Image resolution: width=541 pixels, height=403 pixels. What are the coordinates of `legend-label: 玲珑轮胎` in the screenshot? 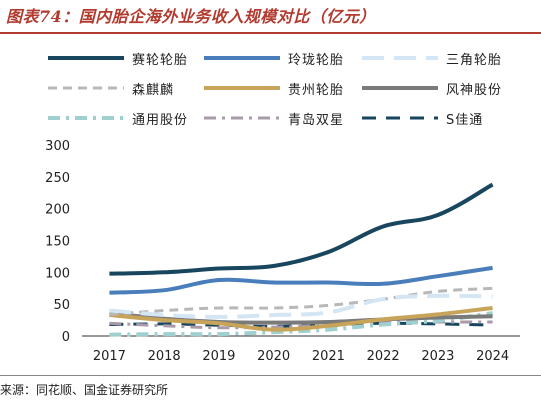 It's located at (316, 60).